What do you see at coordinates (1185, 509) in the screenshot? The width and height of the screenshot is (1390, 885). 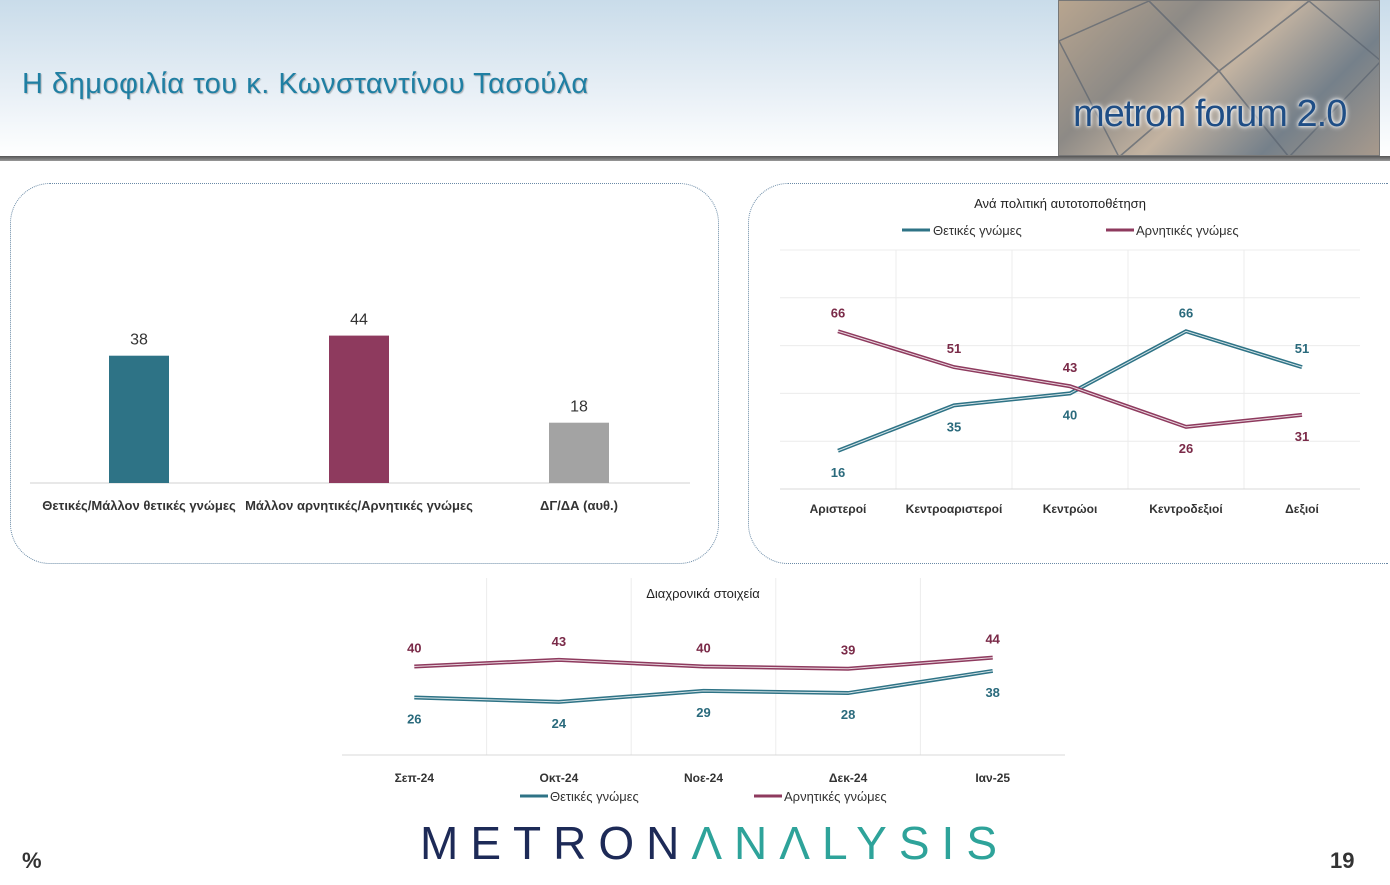 I see `category-label: Κεντροδεξιοί` at bounding box center [1185, 509].